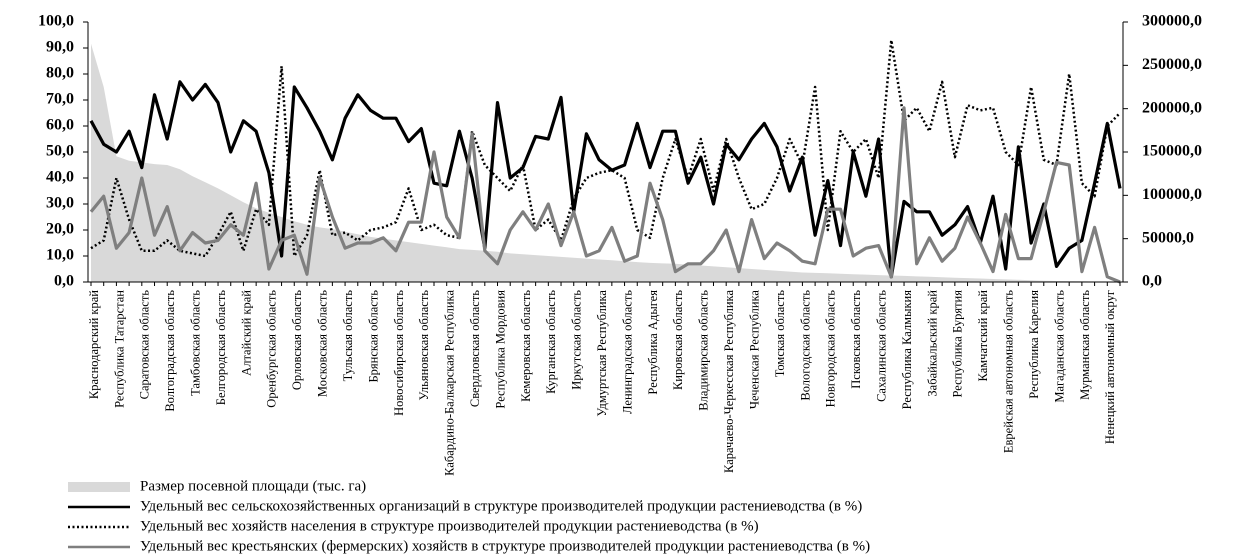  What do you see at coordinates (882, 346) in the screenshot?
I see `x-tick-label: Сахалинская область` at bounding box center [882, 346].